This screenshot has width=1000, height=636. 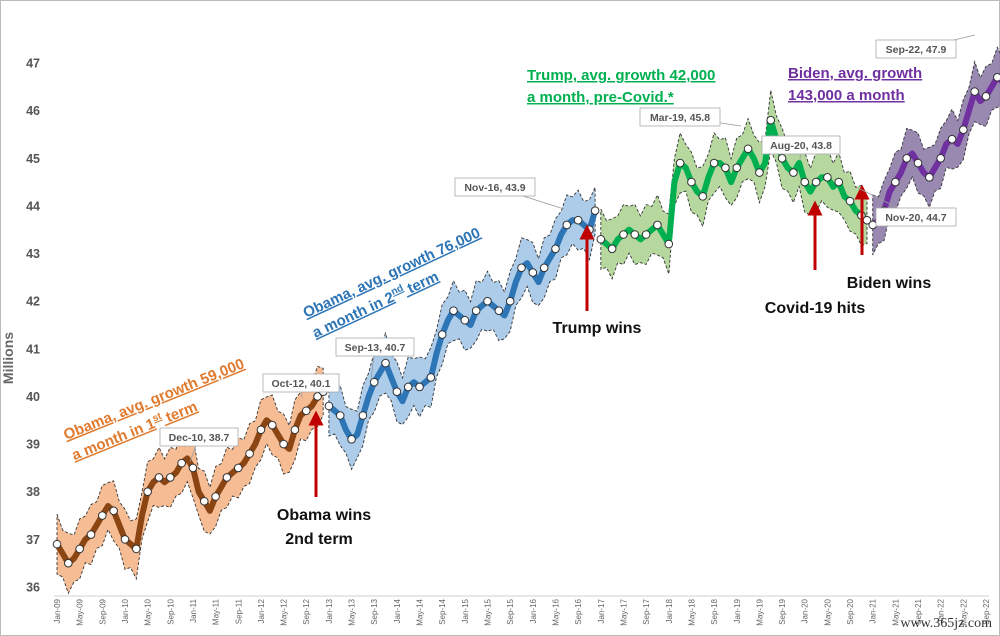 I want to click on callout-label: Nov-16, 43.9, so click(x=494, y=188).